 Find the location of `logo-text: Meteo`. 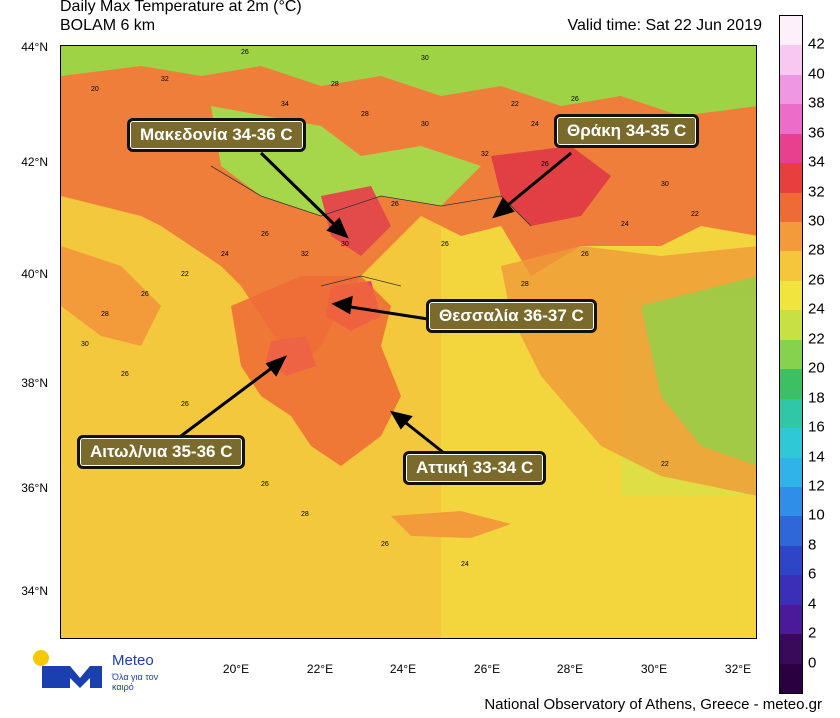

logo-text: Meteo is located at coordinates (133, 660).